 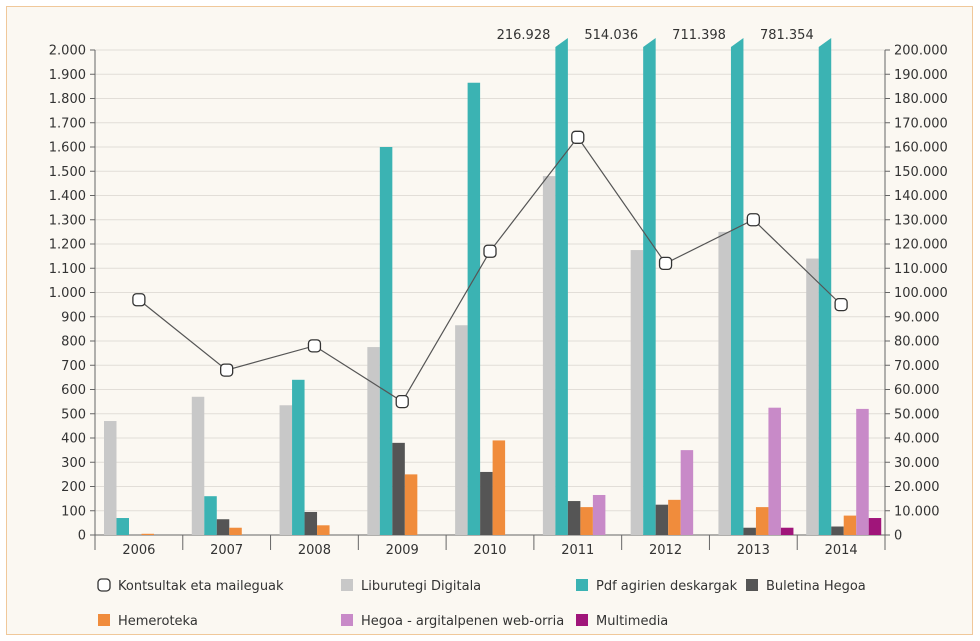 What do you see at coordinates (73, 366) in the screenshot?
I see `y-left-tick-label: 700` at bounding box center [73, 366].